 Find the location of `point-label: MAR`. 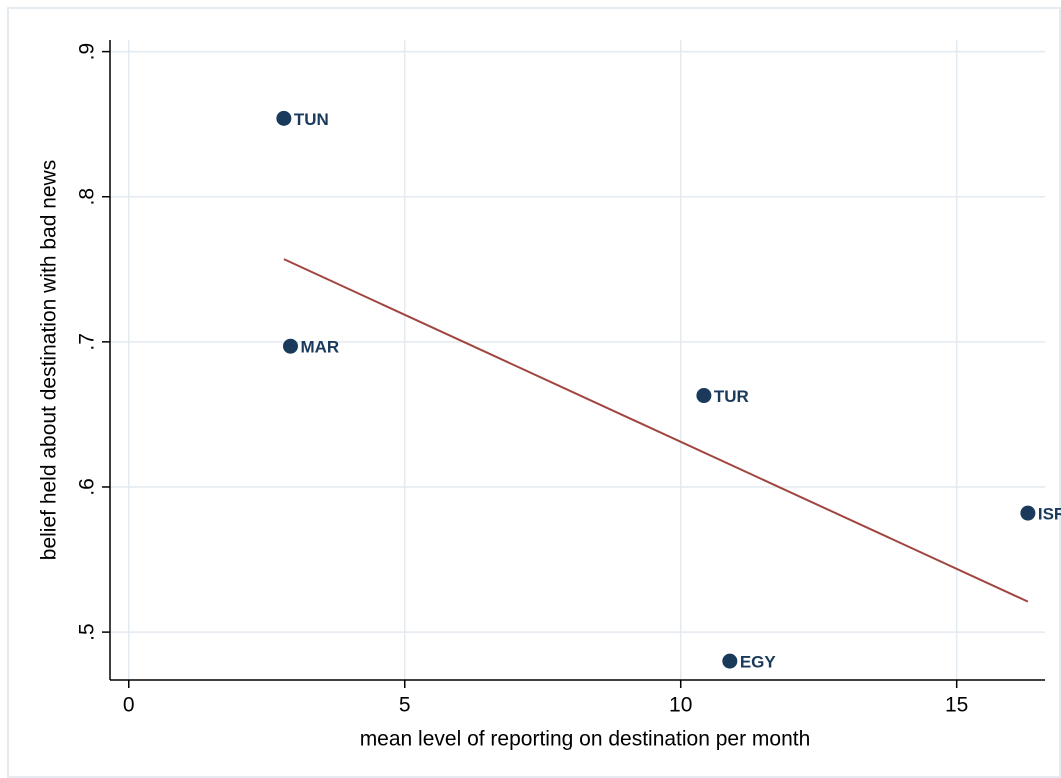

point-label: MAR is located at coordinates (319, 347).